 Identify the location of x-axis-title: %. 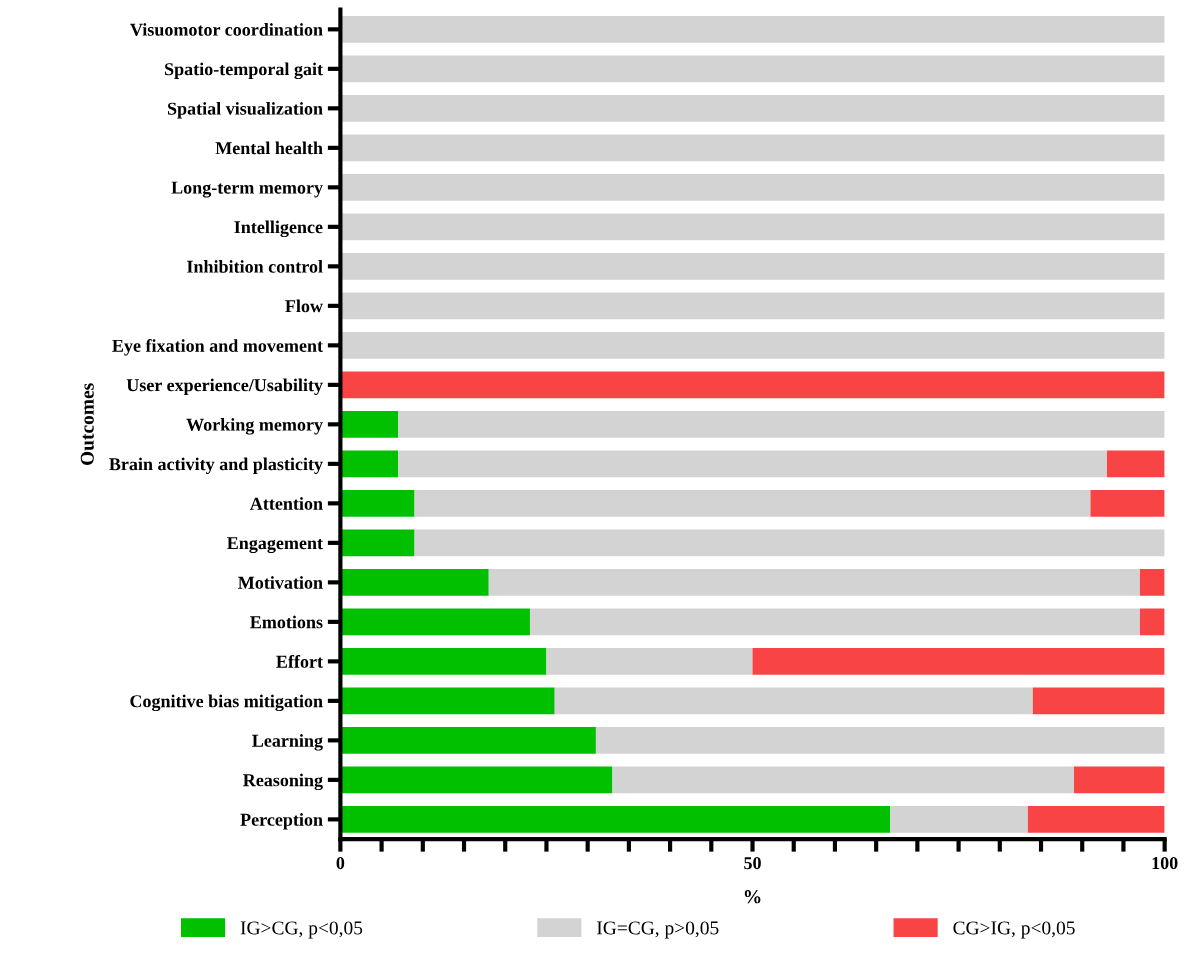
(752, 897).